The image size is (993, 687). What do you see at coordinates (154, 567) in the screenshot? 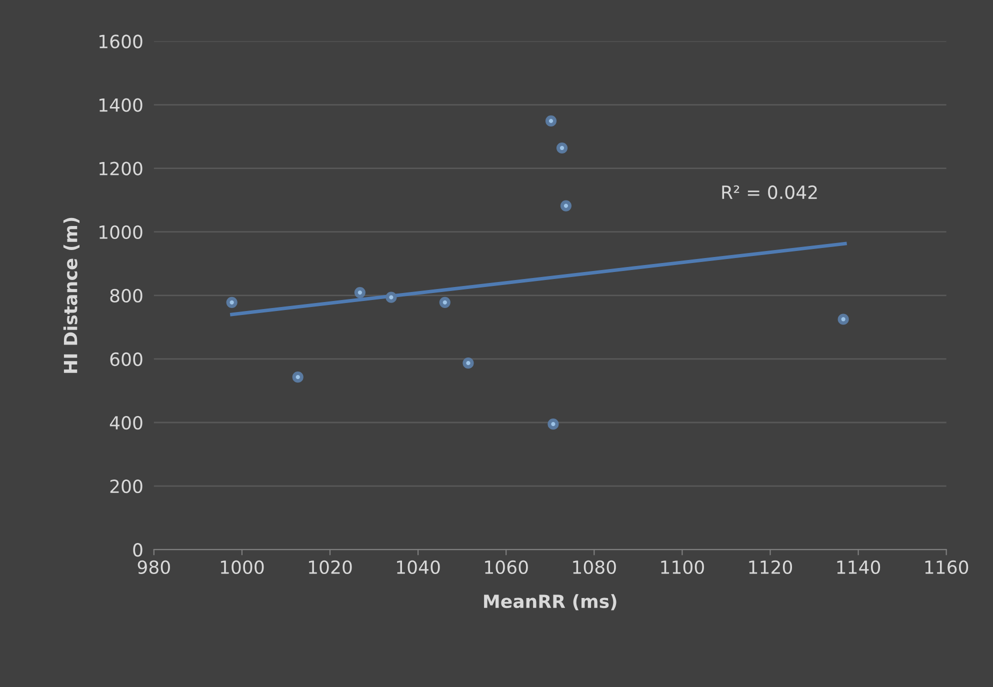
I see `x-tick-label: 980` at bounding box center [154, 567].